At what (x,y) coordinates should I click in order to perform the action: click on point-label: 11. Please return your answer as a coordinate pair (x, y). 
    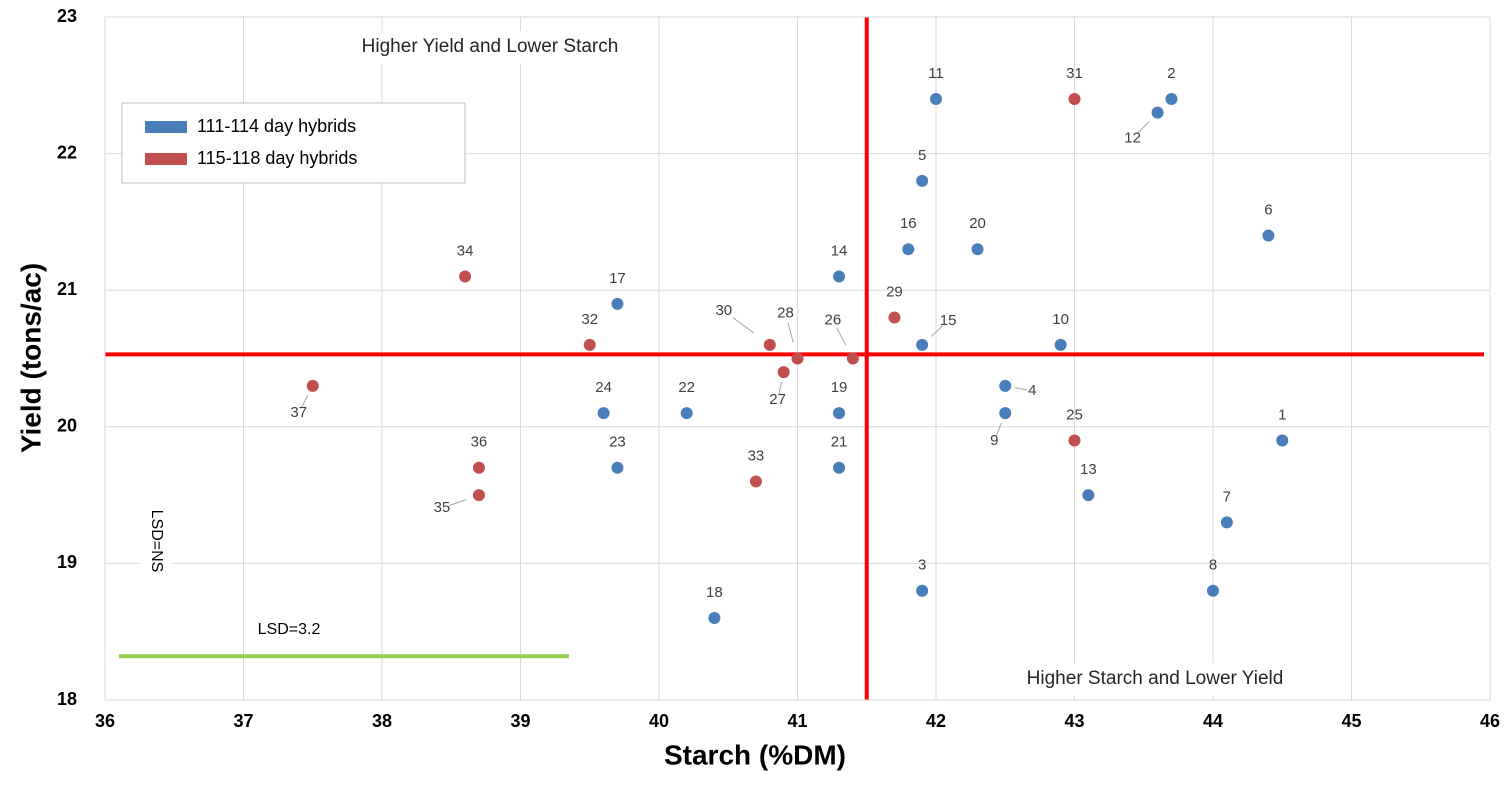
    Looking at the image, I should click on (936, 73).